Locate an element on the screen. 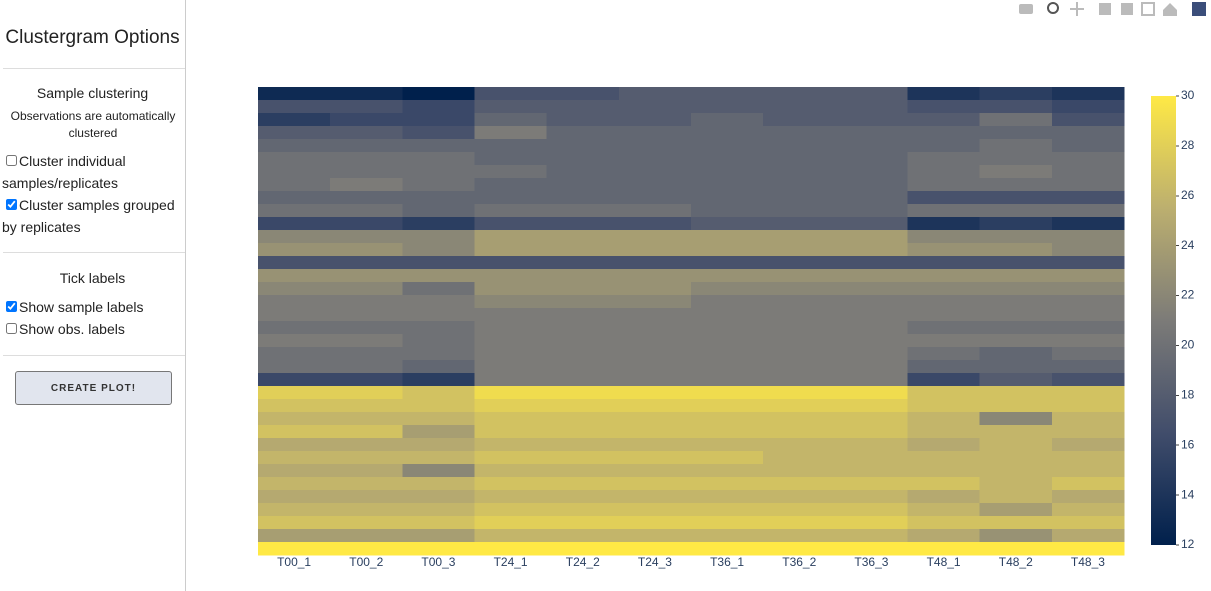 The width and height of the screenshot is (1211, 591). x-tick-label: T00_3 is located at coordinates (438, 562).